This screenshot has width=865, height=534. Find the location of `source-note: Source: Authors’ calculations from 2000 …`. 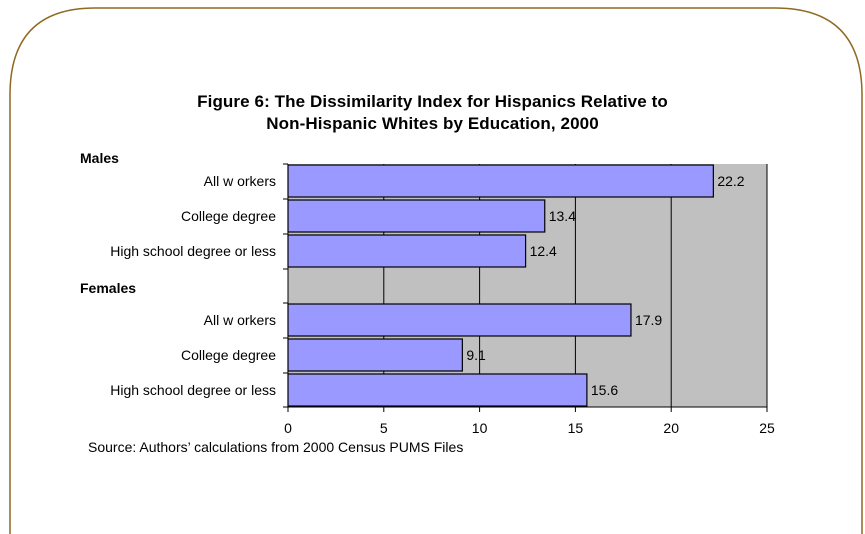

source-note: Source: Authors’ calculations from 2000 … is located at coordinates (276, 447).